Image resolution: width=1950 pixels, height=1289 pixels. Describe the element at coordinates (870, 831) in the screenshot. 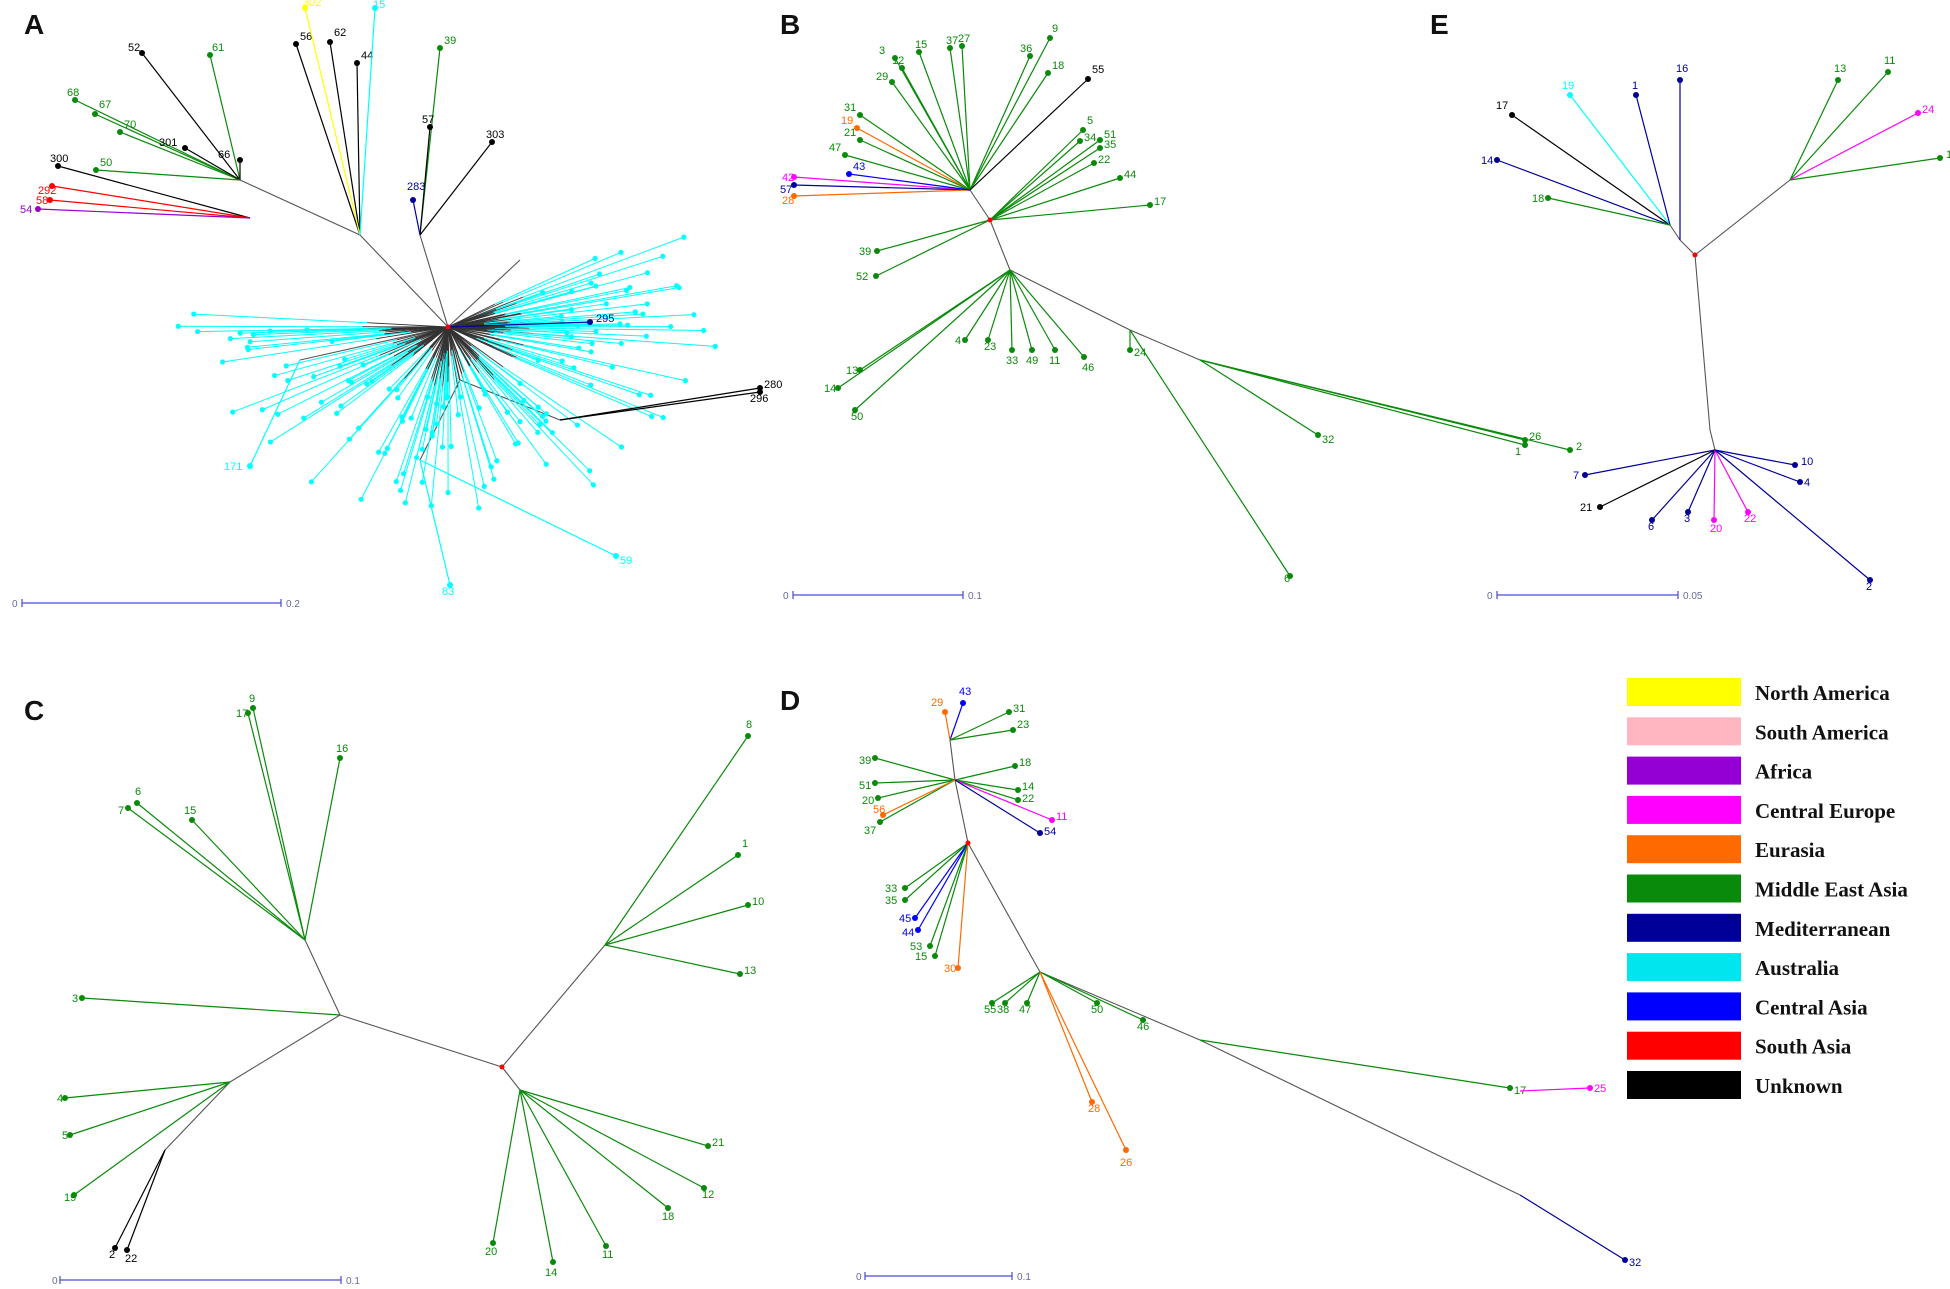

I see `leaf-label: 37` at that location.